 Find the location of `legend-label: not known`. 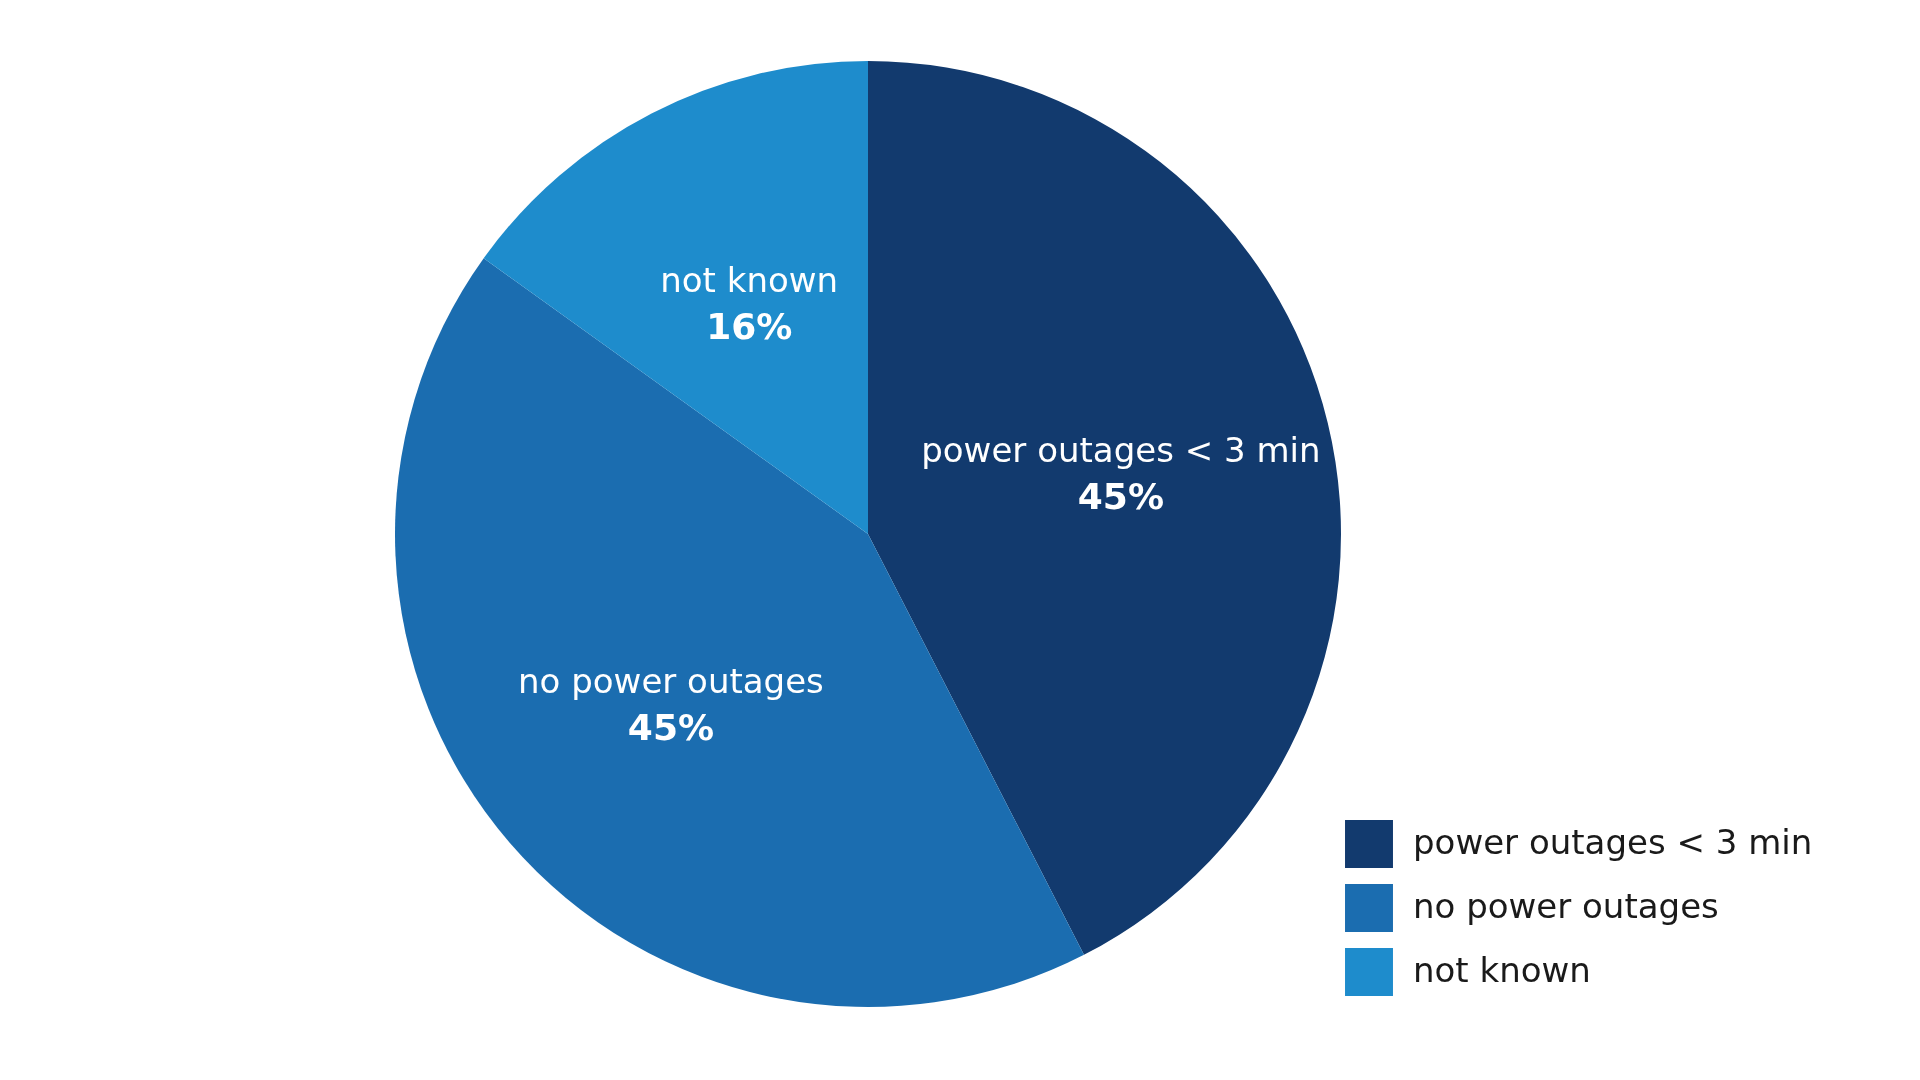

legend-label: not known is located at coordinates (1502, 970).